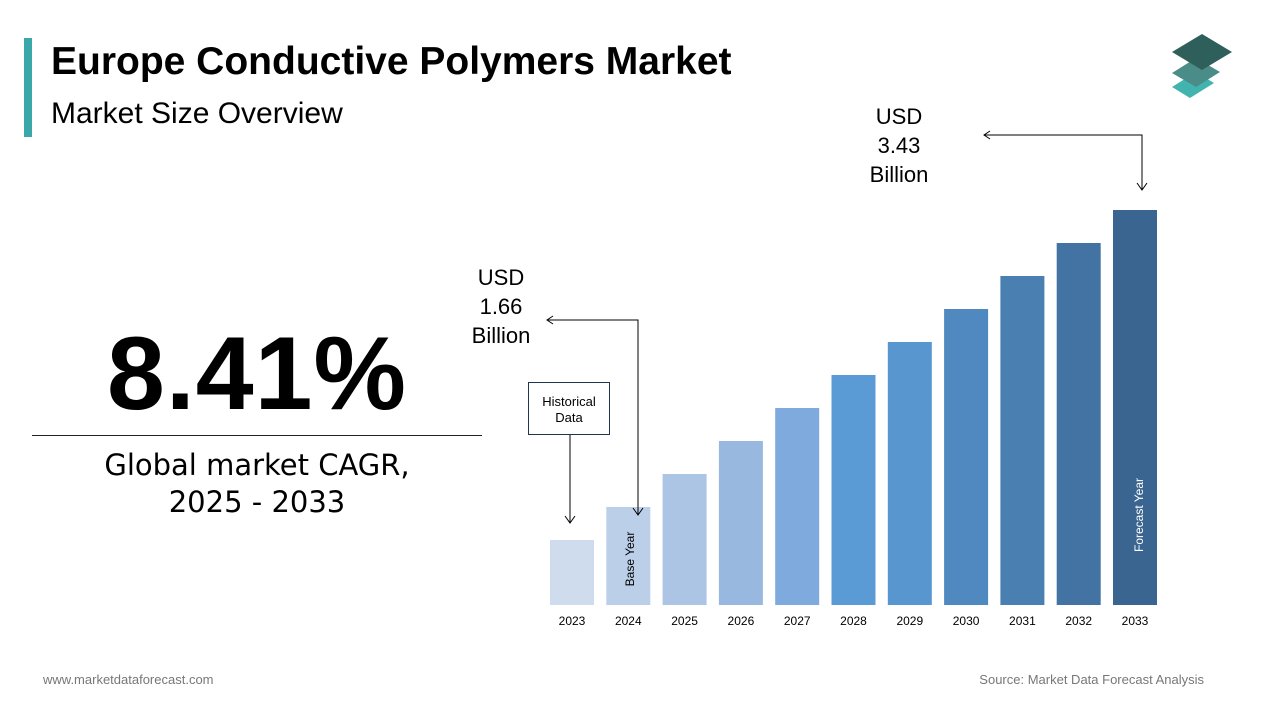 This screenshot has width=1280, height=720. I want to click on cagr-label: Global market CAGR, 2025 - 2033, so click(257, 484).